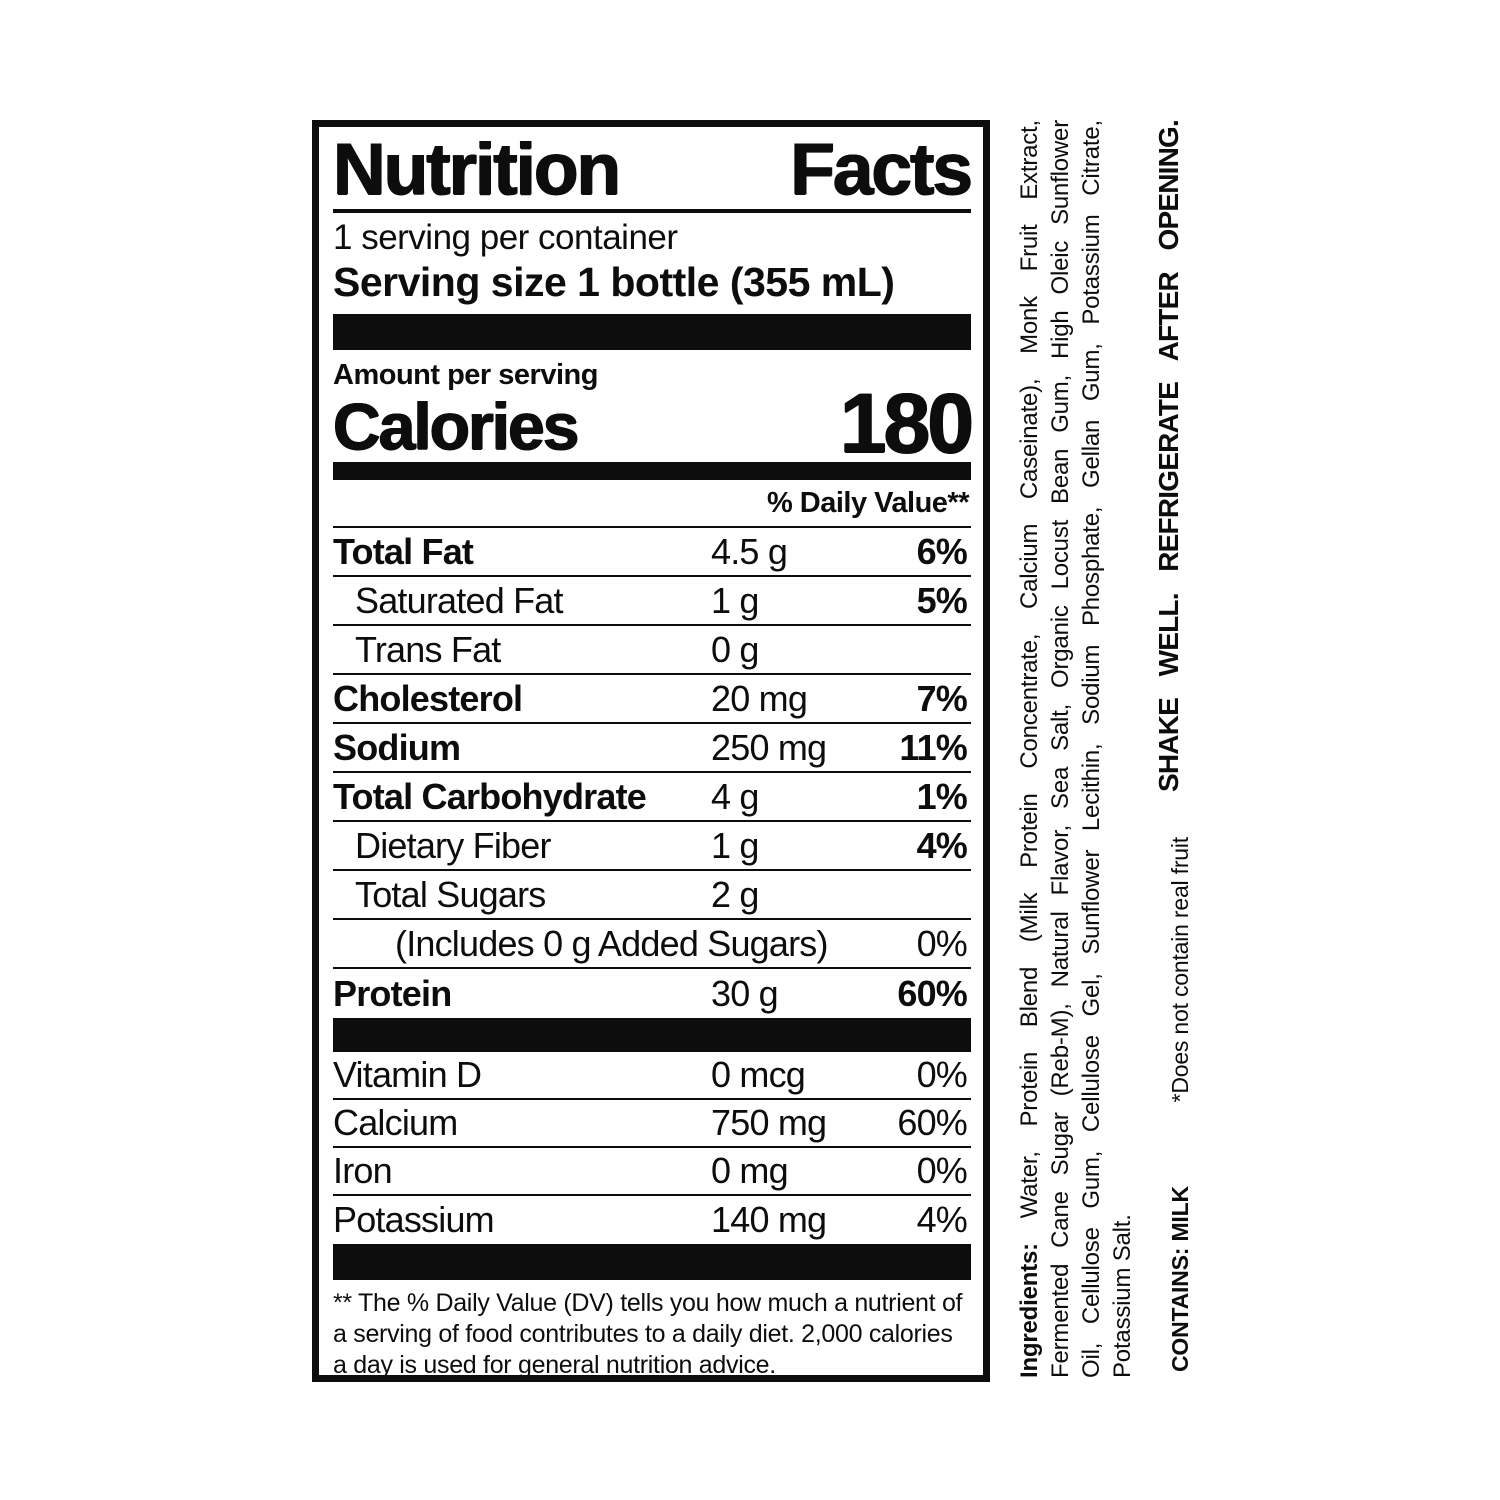  Describe the element at coordinates (1029, 1310) in the screenshot. I see `ingredients-prefix: Ingredients:` at that location.